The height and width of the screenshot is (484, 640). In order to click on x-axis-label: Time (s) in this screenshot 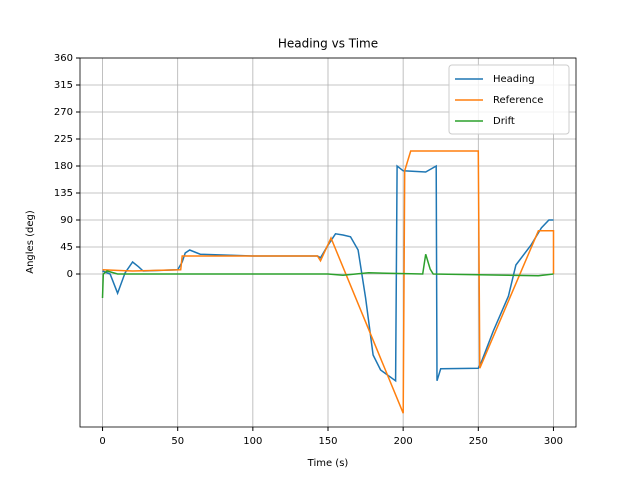, I will do `click(328, 463)`.